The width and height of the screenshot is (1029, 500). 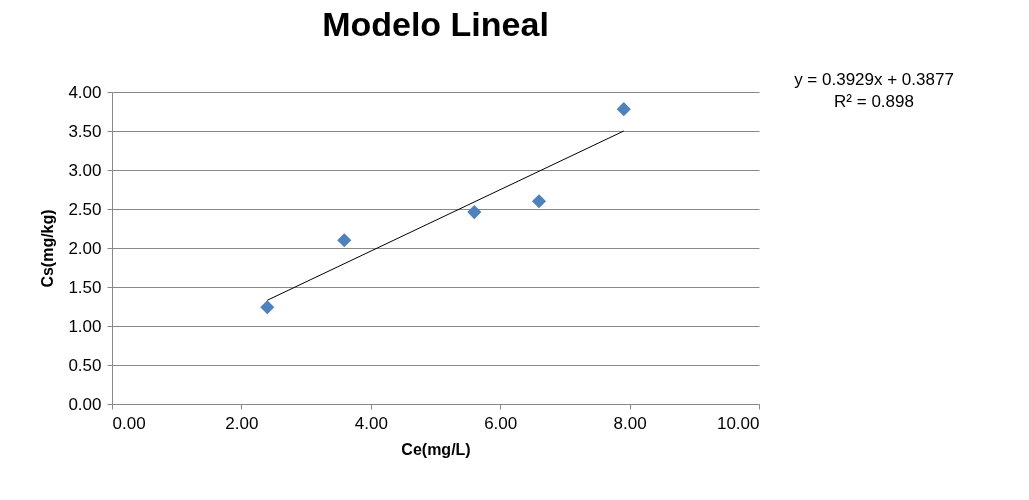 I want to click on y-tick-label: 0.00, so click(x=85, y=404).